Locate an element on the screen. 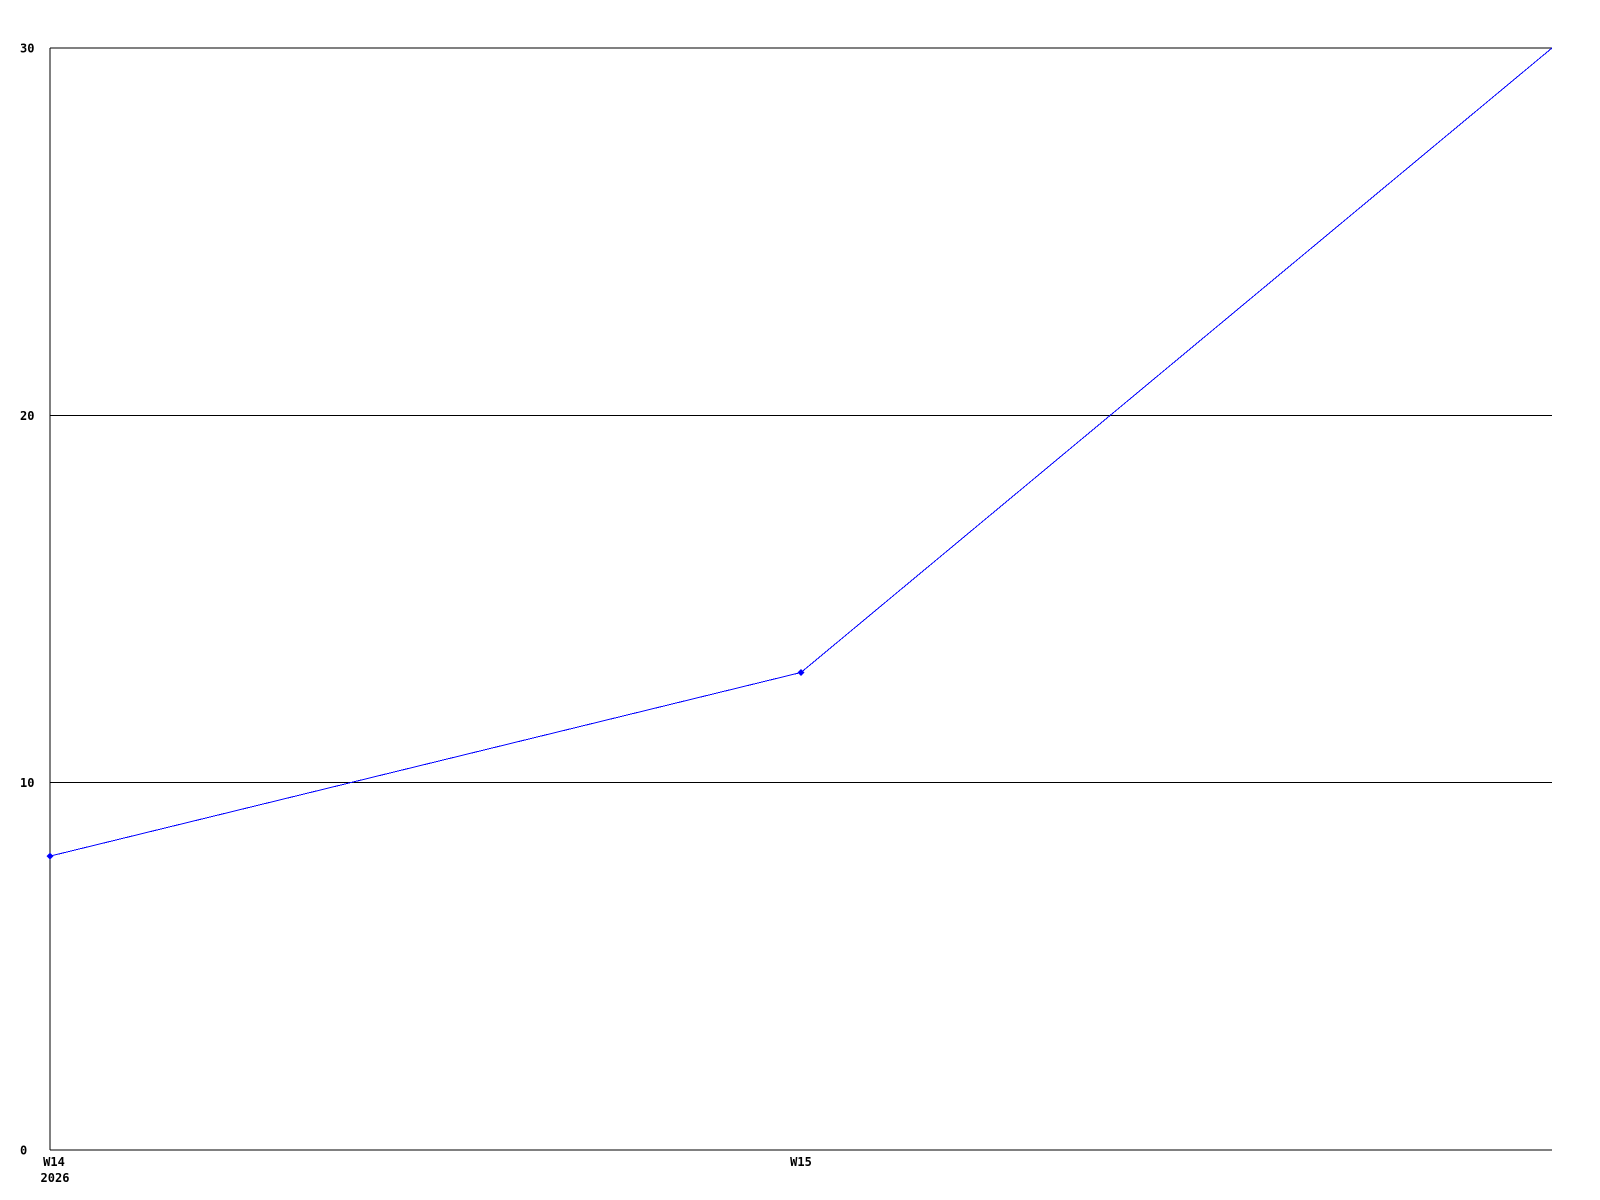 This screenshot has height=1200, width=1600. x-tick-label-W14: W14 is located at coordinates (54, 1162).